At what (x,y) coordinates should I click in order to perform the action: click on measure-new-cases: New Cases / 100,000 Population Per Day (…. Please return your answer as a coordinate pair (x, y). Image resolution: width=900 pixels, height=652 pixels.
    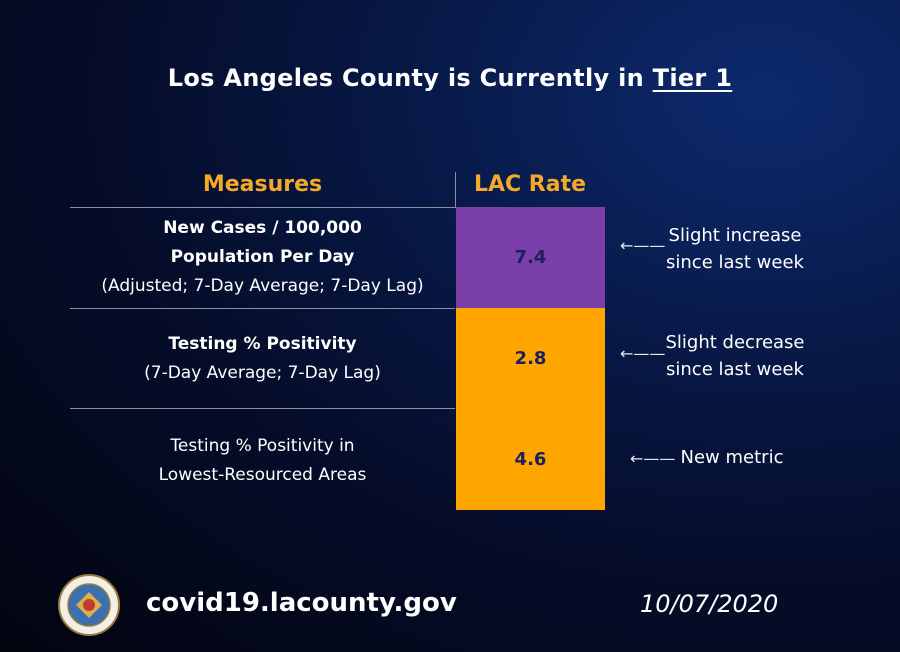
    Looking at the image, I should click on (262, 257).